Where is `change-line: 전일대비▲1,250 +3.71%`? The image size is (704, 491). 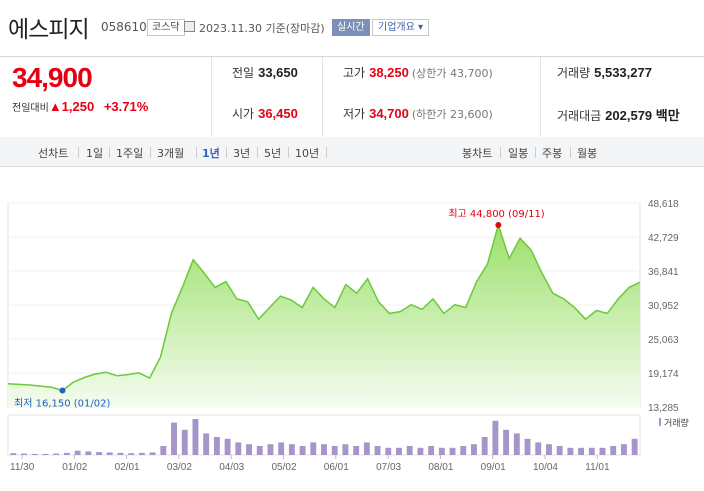
change-line: 전일대비▲1,250 +3.71% is located at coordinates (80, 106).